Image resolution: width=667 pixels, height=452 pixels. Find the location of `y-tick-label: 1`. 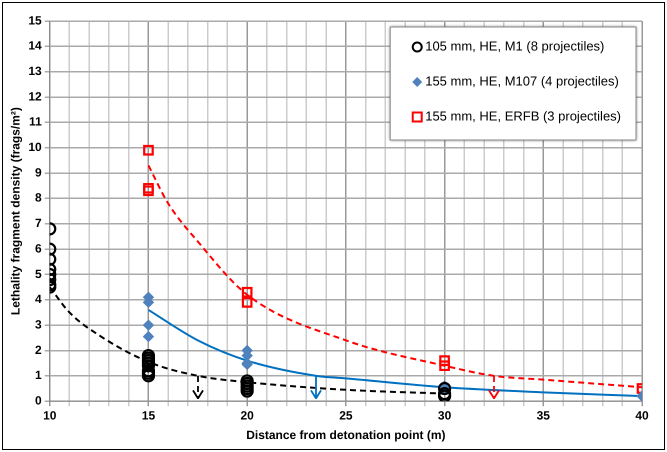

y-tick-label: 1 is located at coordinates (38, 375).